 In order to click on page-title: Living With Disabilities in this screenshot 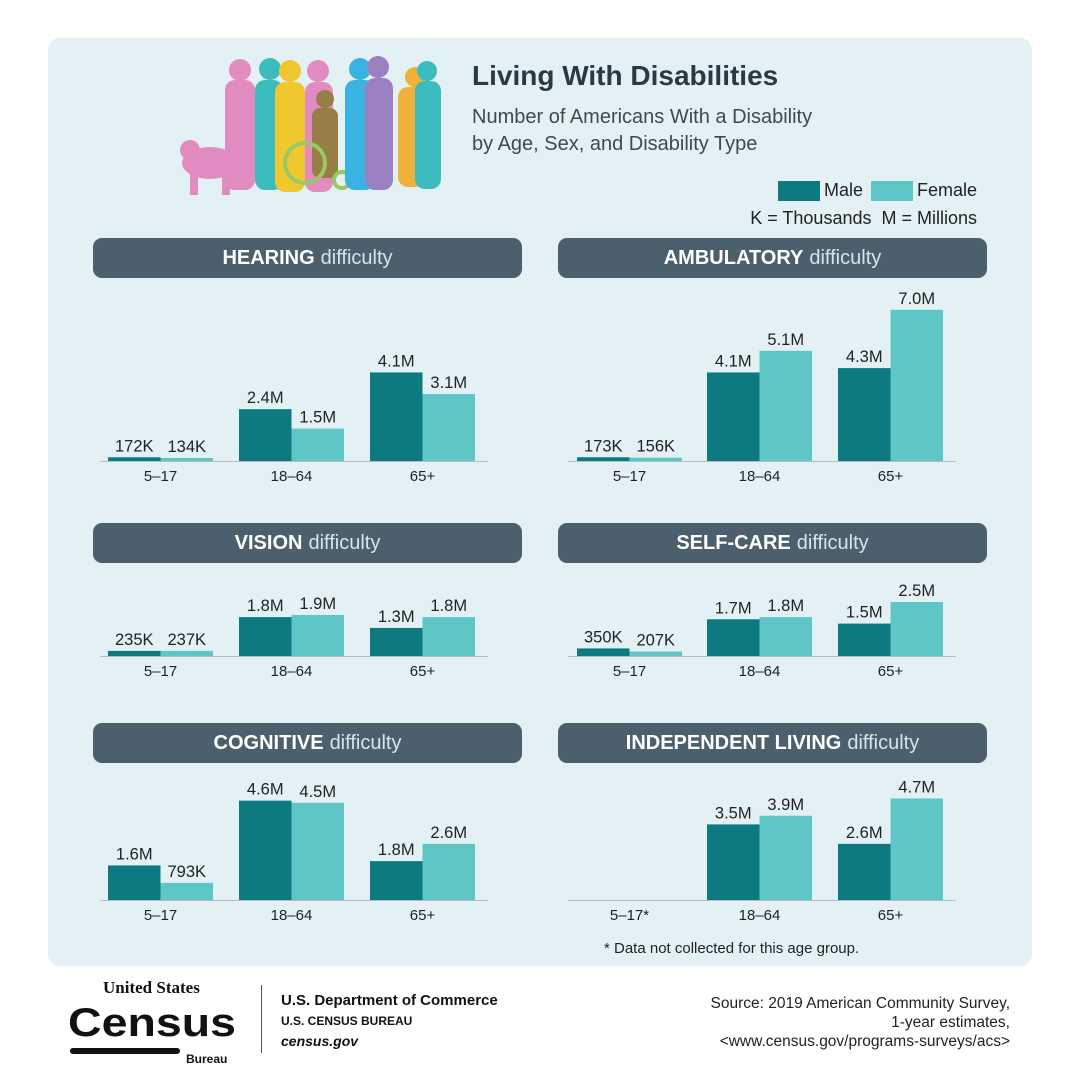, I will do `click(625, 75)`.